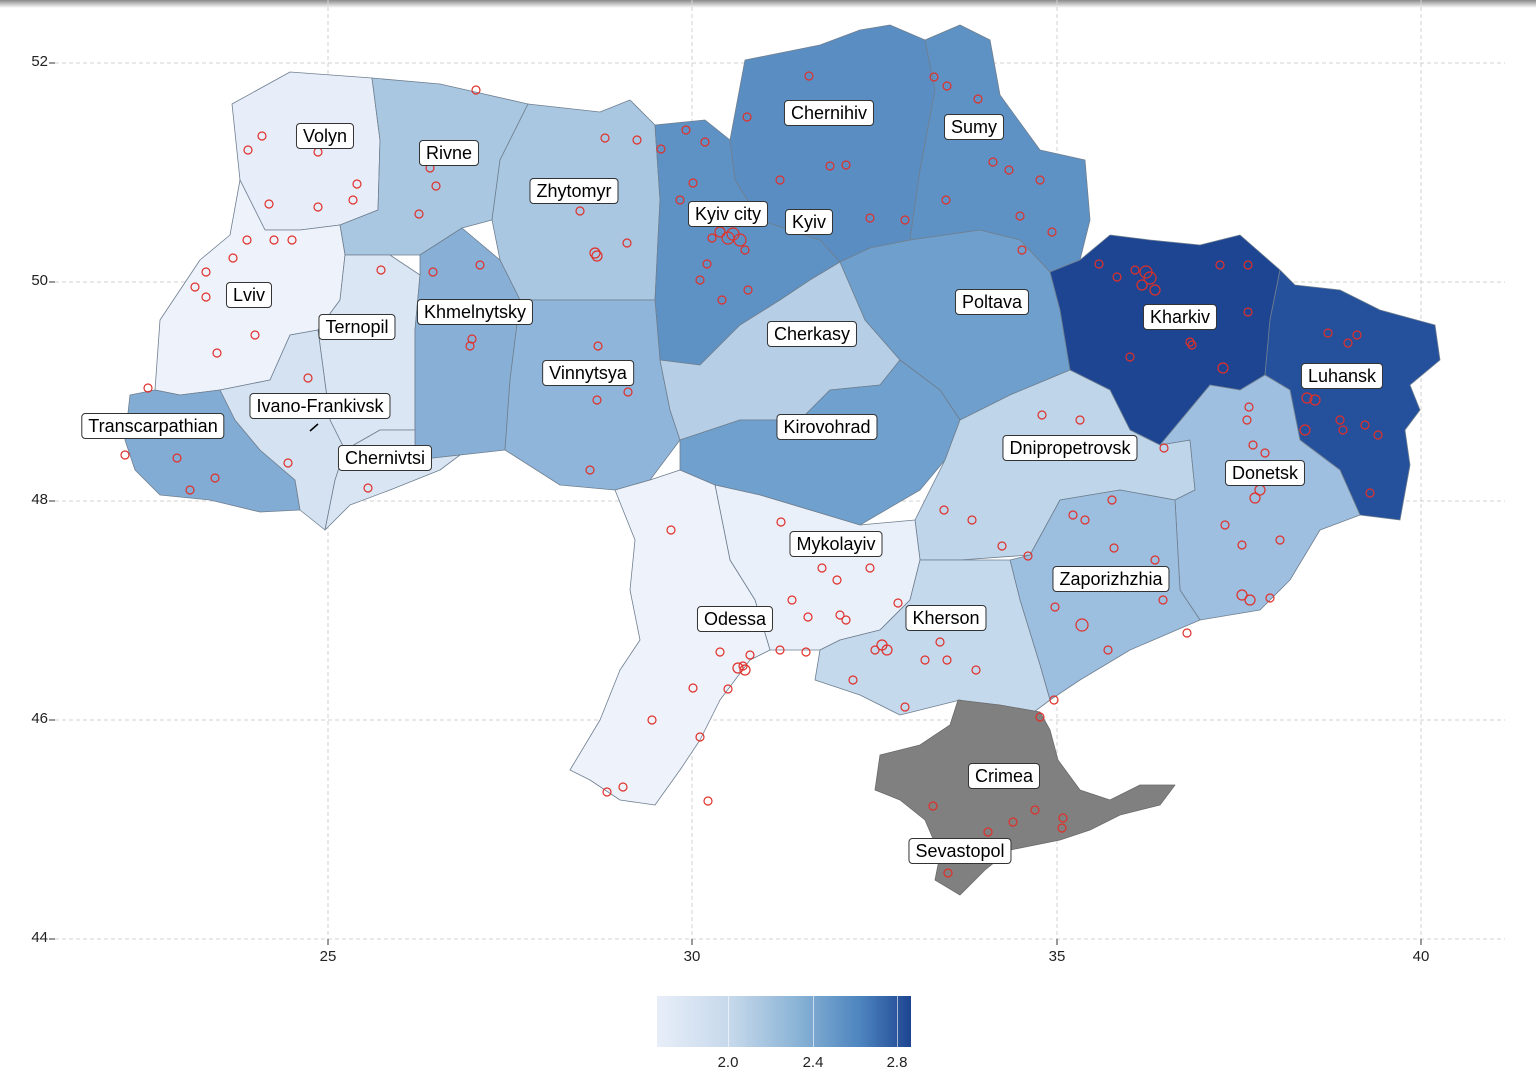 This screenshot has width=1536, height=1082. What do you see at coordinates (574, 191) in the screenshot?
I see `label-zhytomyr: Zhytomyr` at bounding box center [574, 191].